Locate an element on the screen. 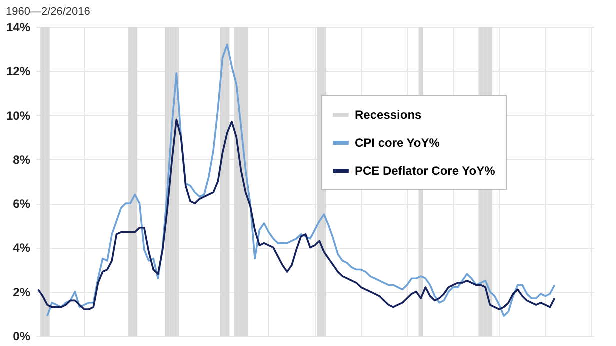 This screenshot has width=616, height=346. y-tick-label: 4% is located at coordinates (22, 248).